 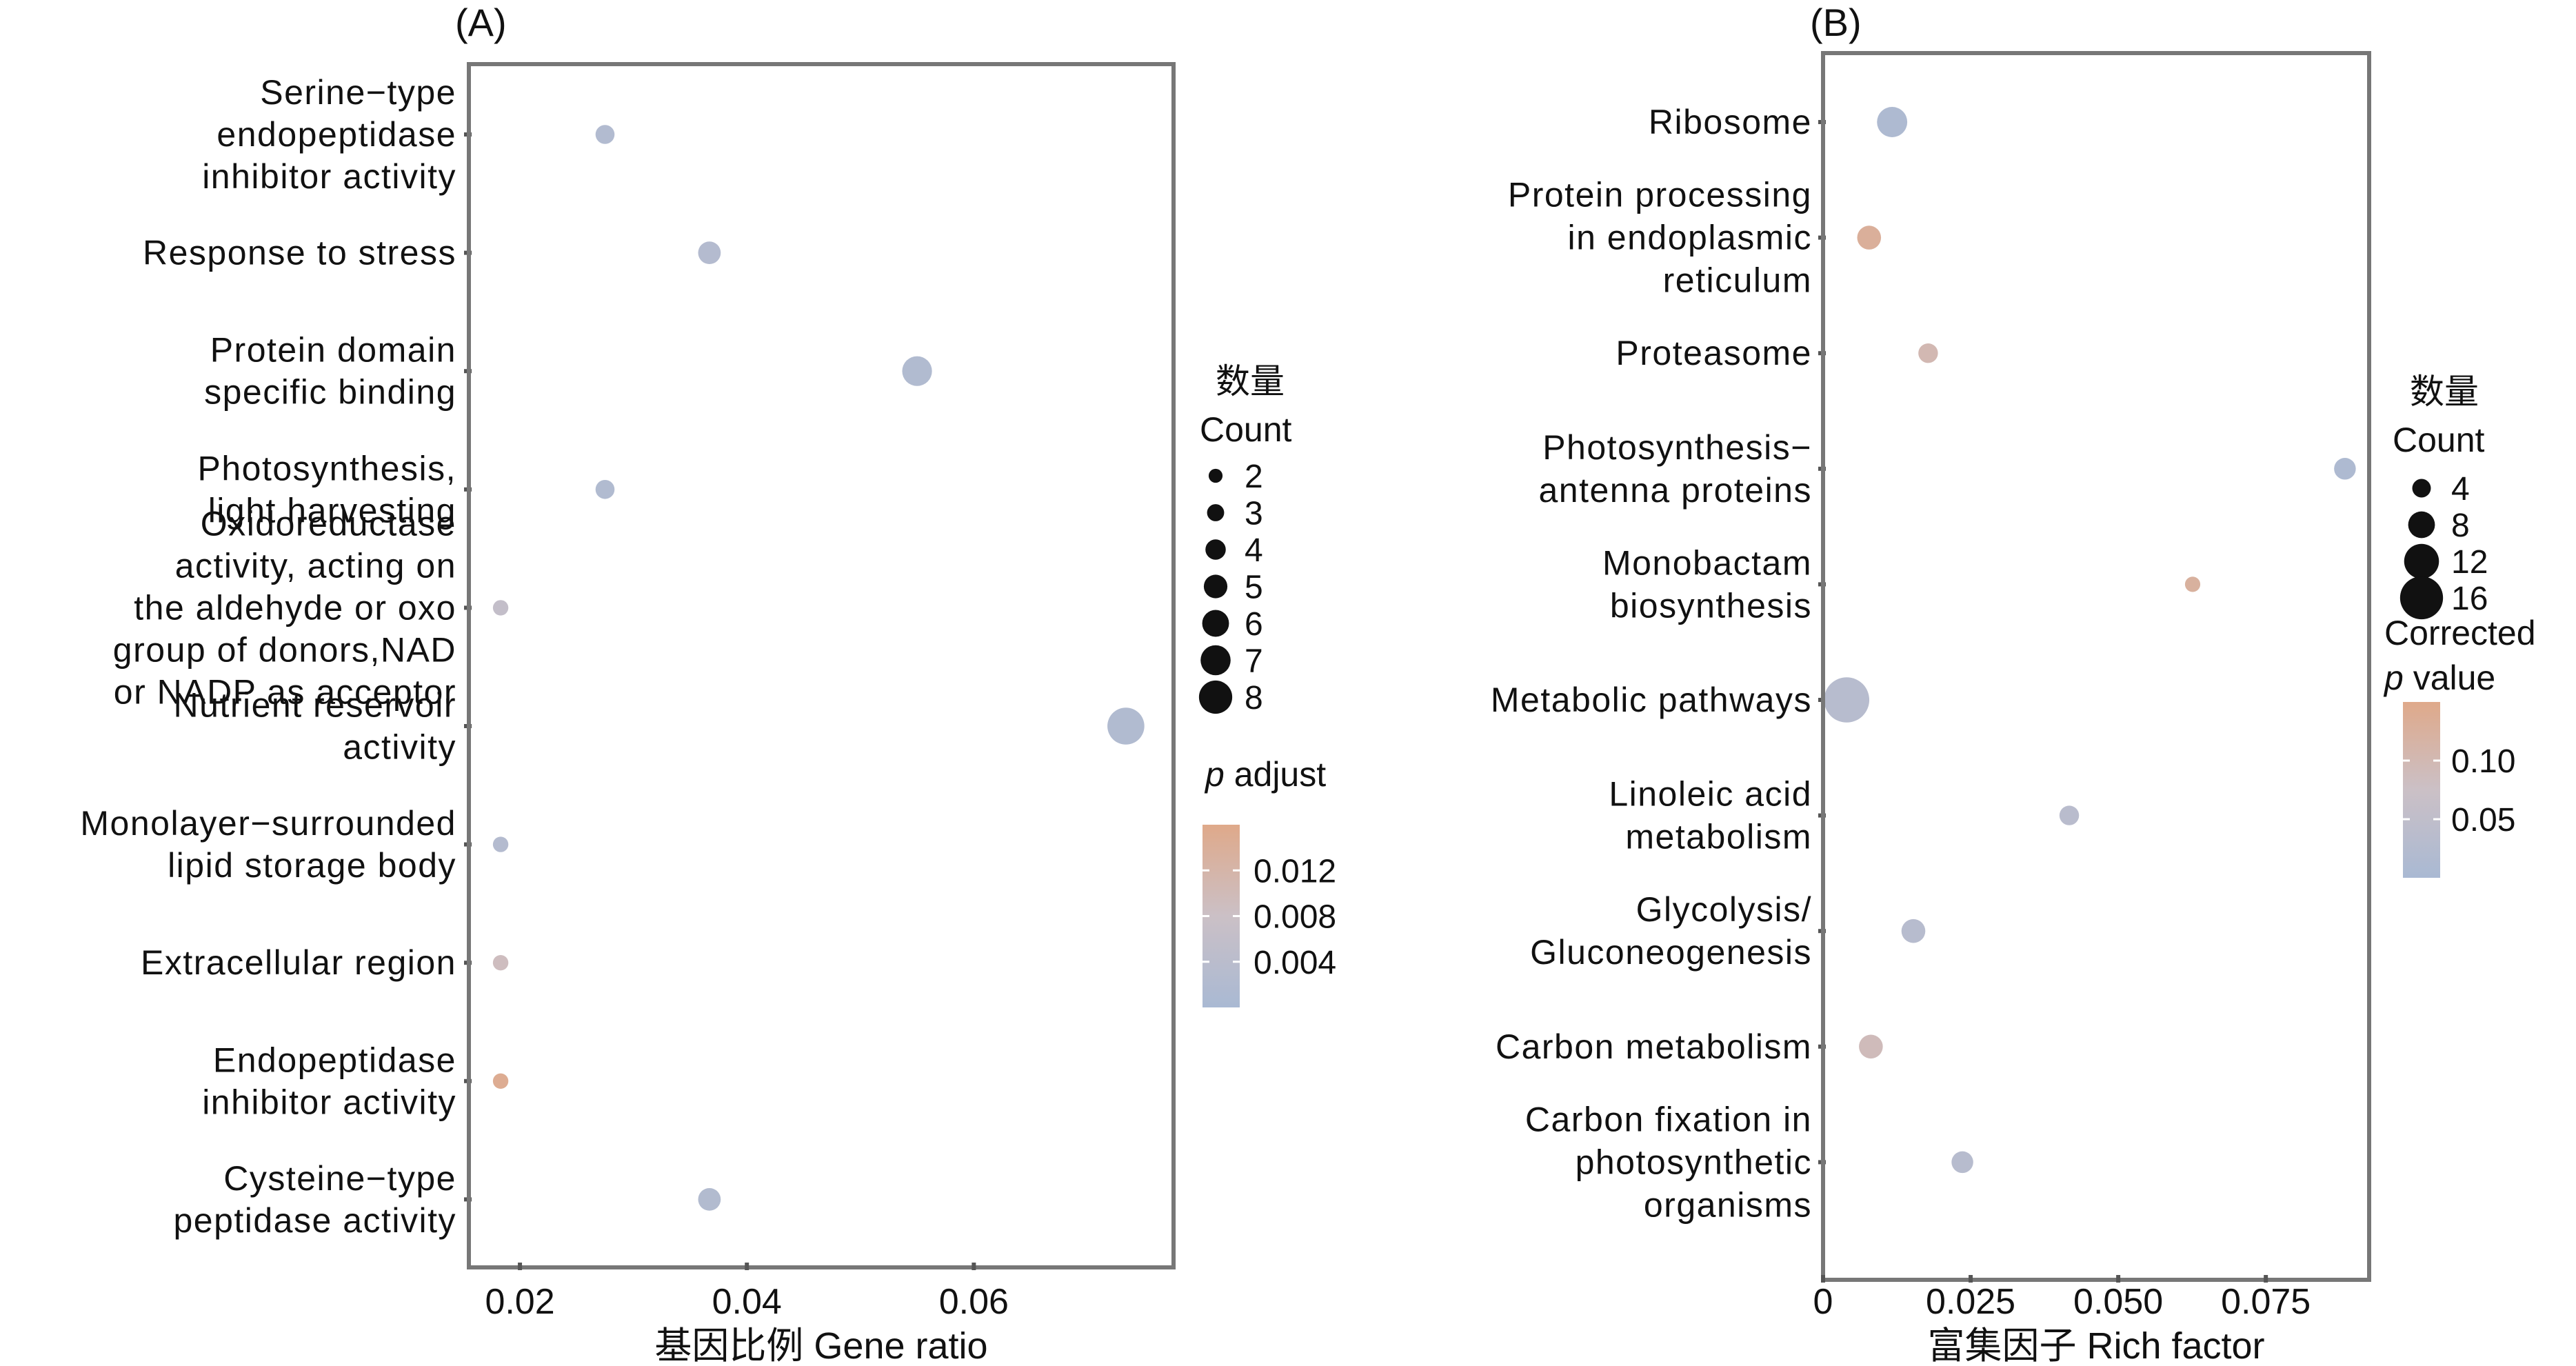 What do you see at coordinates (1710, 794) in the screenshot?
I see `category-label-line: Linoleic acid` at bounding box center [1710, 794].